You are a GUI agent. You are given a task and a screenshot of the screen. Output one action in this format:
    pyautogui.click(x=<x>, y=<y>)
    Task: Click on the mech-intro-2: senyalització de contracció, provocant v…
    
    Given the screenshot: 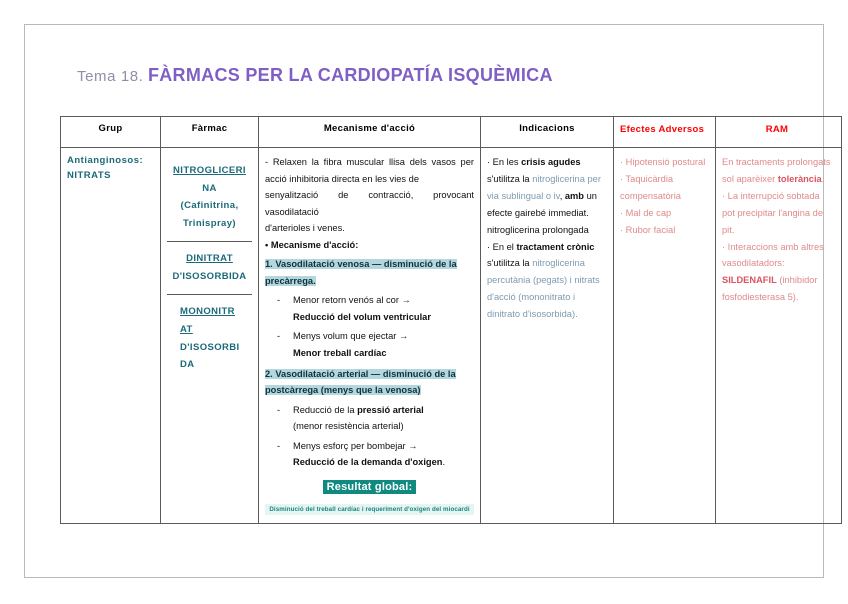 What is the action you would take?
    pyautogui.click(x=369, y=203)
    